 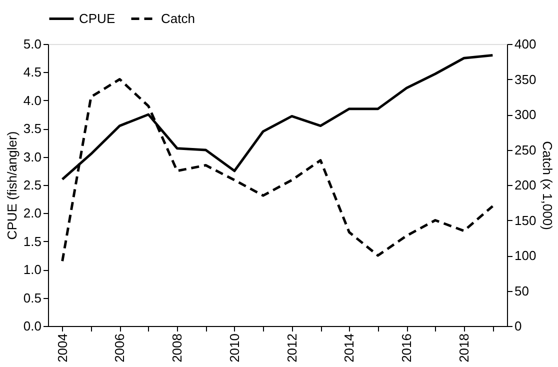 What do you see at coordinates (464, 348) in the screenshot?
I see `x-tick-label: 2018` at bounding box center [464, 348].